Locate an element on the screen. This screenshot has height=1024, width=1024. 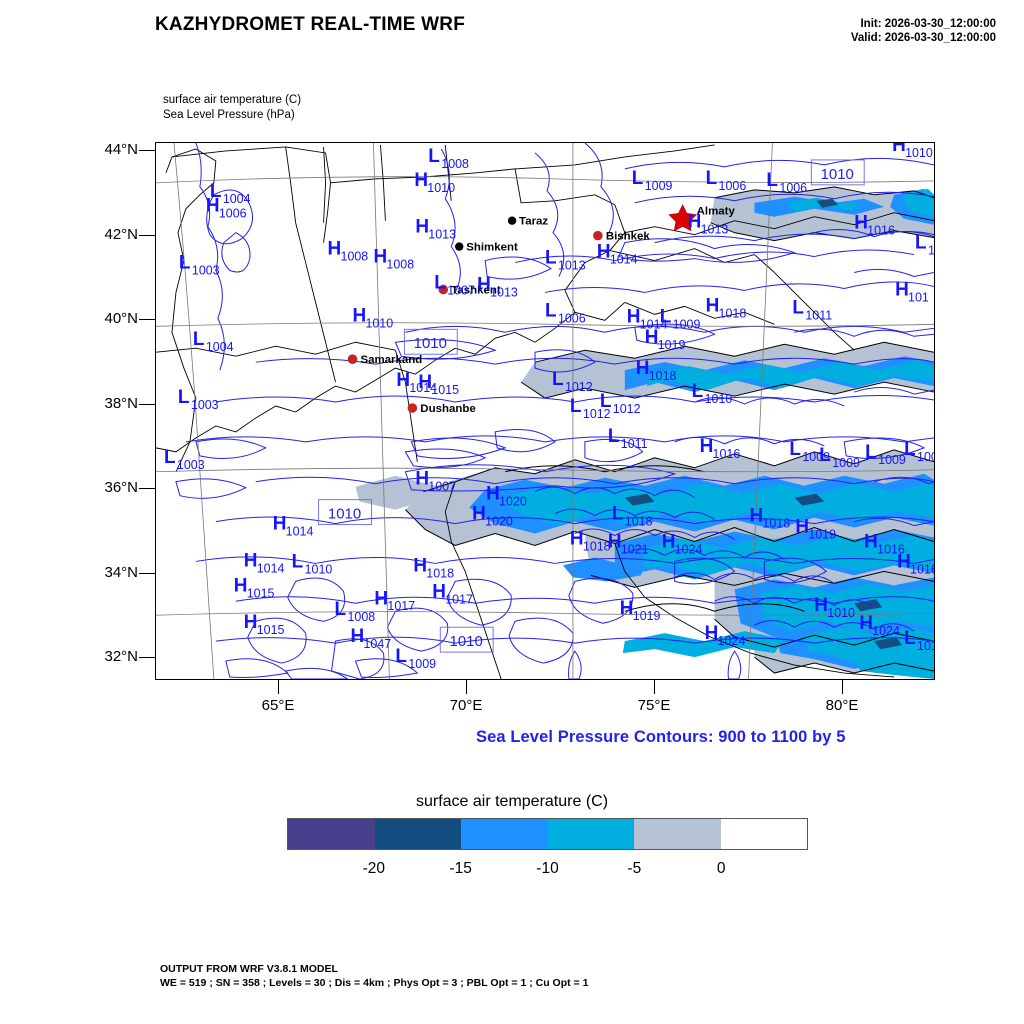
pressure-center-h-65: H 1024 is located at coordinates (879, 625).